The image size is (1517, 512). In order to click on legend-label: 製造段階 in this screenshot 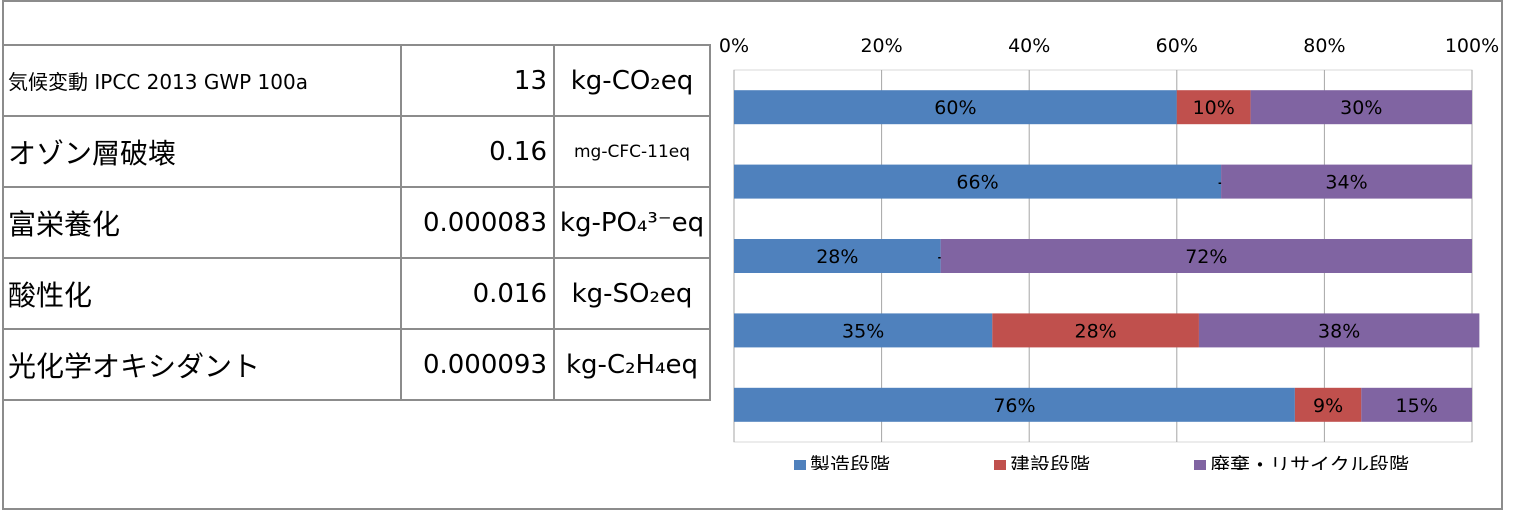, I will do `click(850, 461)`.